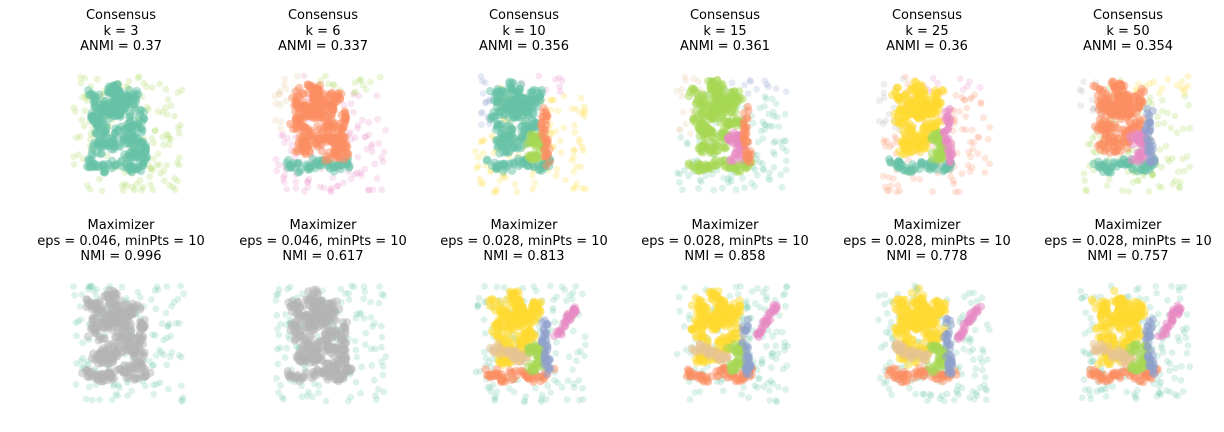  What do you see at coordinates (323, 46) in the screenshot?
I see `subplot-title-line: ANMI = 0.337` at bounding box center [323, 46].